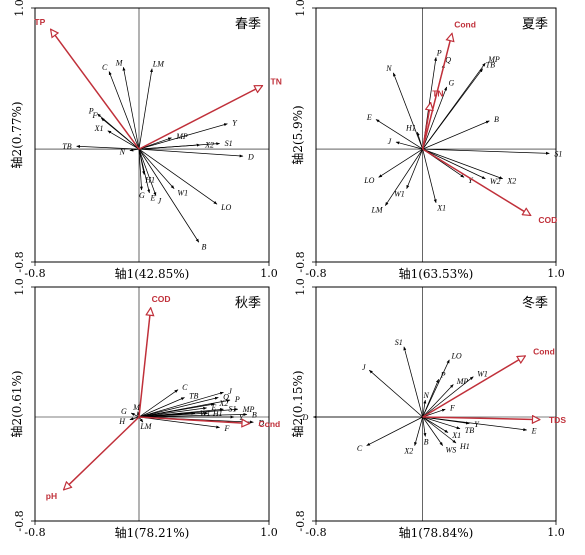 This screenshot has height=555, width=585. Describe the element at coordinates (464, 446) in the screenshot. I see `species-label: H1` at that location.